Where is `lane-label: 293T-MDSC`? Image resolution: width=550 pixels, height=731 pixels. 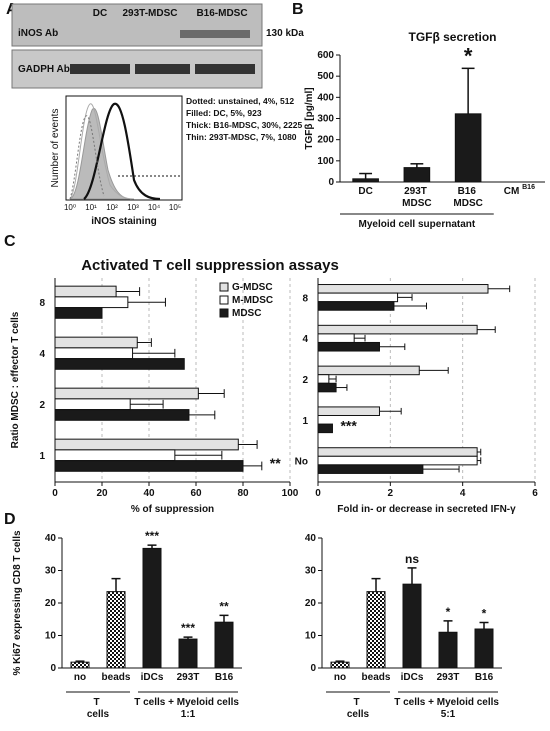 lane-label: 293T-MDSC is located at coordinates (149, 13).